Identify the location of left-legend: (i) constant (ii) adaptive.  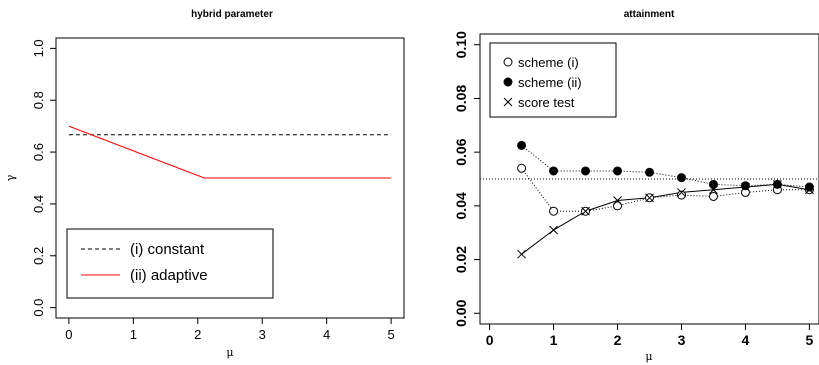
(170, 263).